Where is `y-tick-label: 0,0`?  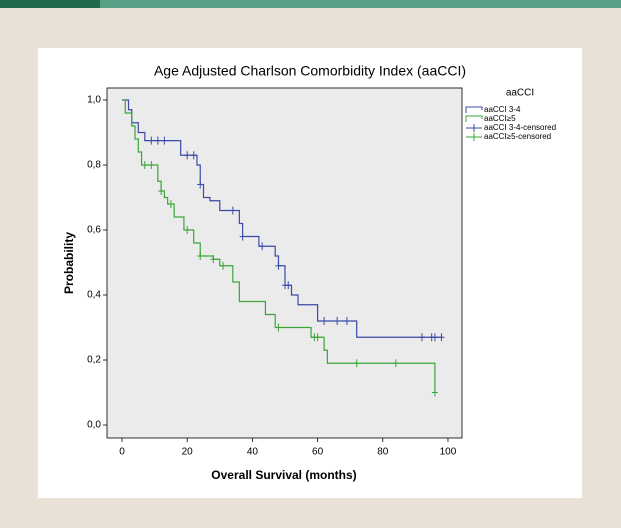 y-tick-label: 0,0 is located at coordinates (94, 425).